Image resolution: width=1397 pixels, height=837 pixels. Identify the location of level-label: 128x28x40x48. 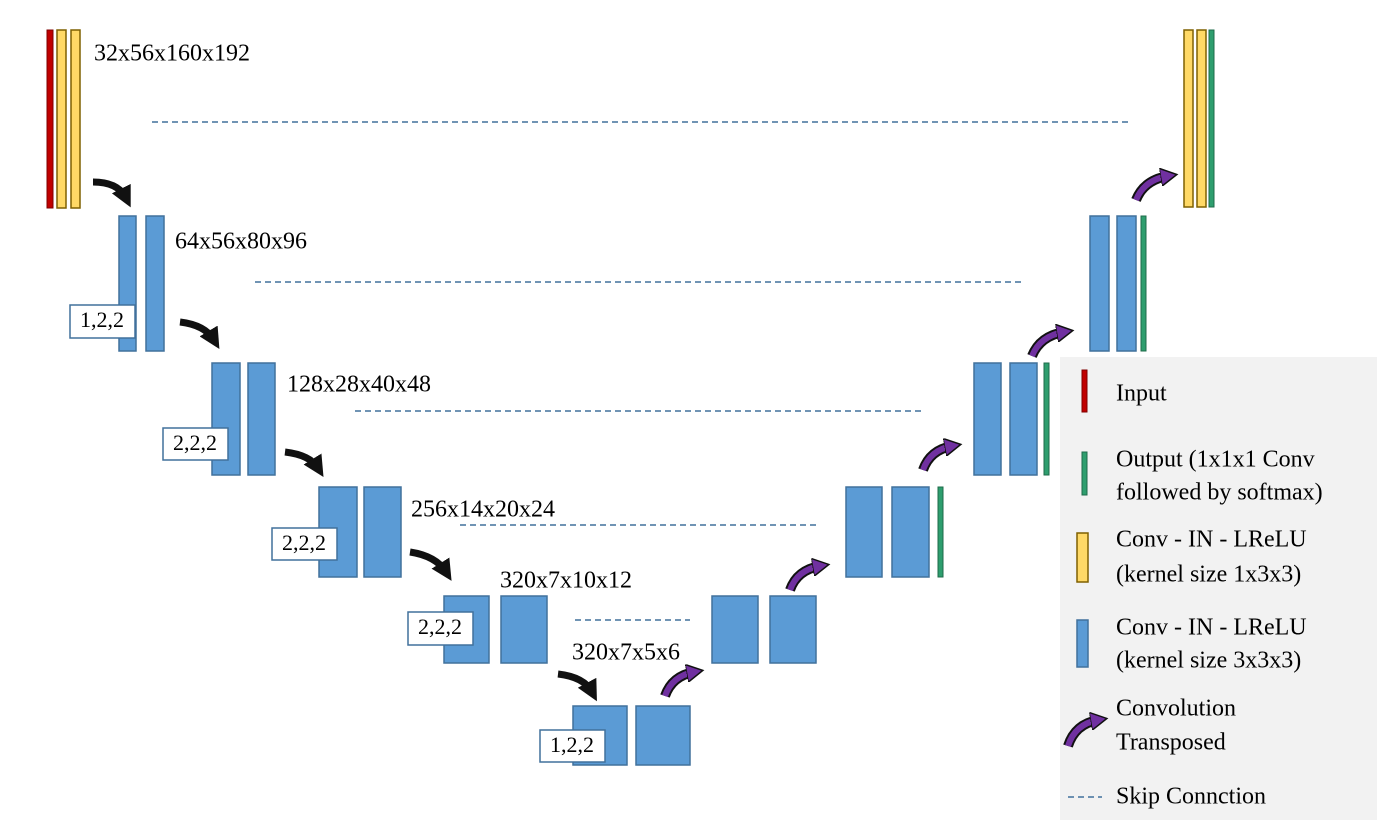
(359, 385).